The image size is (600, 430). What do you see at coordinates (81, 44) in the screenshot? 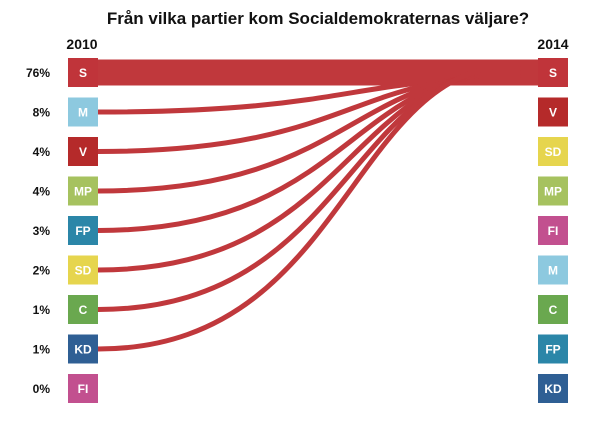
I see `year-2010-label: 2010` at bounding box center [81, 44].